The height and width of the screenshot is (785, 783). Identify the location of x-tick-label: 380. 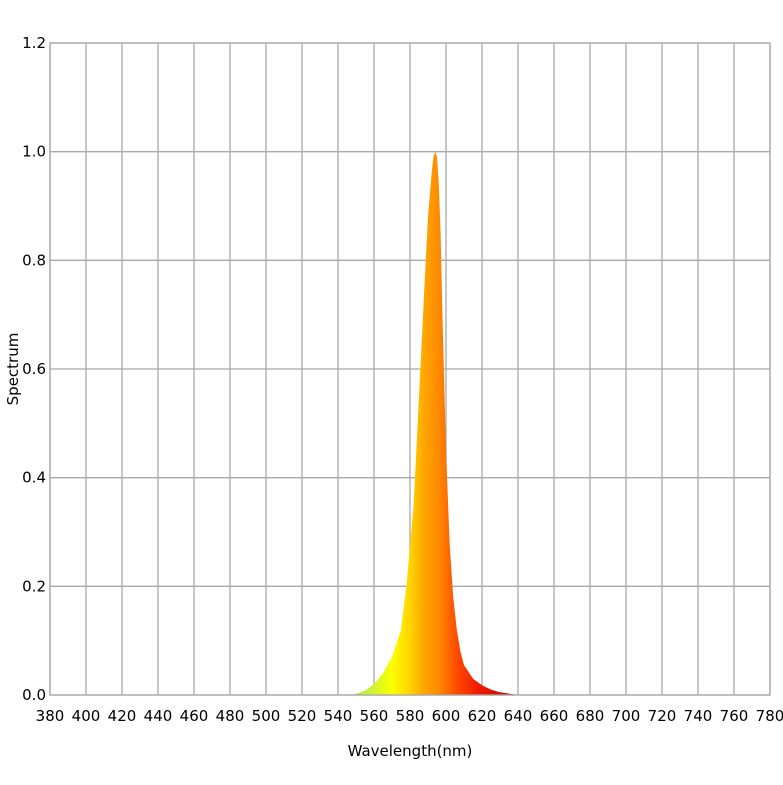
(50, 716).